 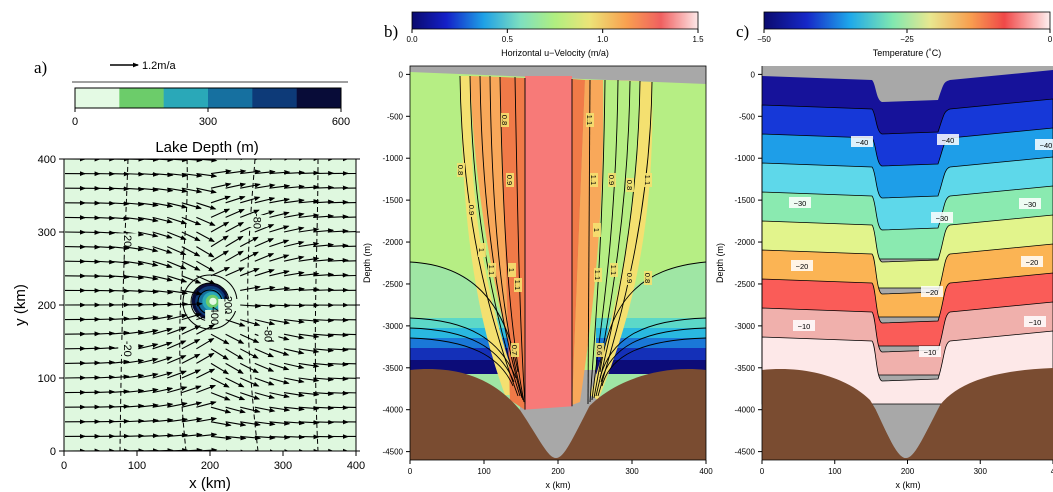 What do you see at coordinates (908, 471) in the screenshot?
I see `x-tick-label: 200` at bounding box center [908, 471].